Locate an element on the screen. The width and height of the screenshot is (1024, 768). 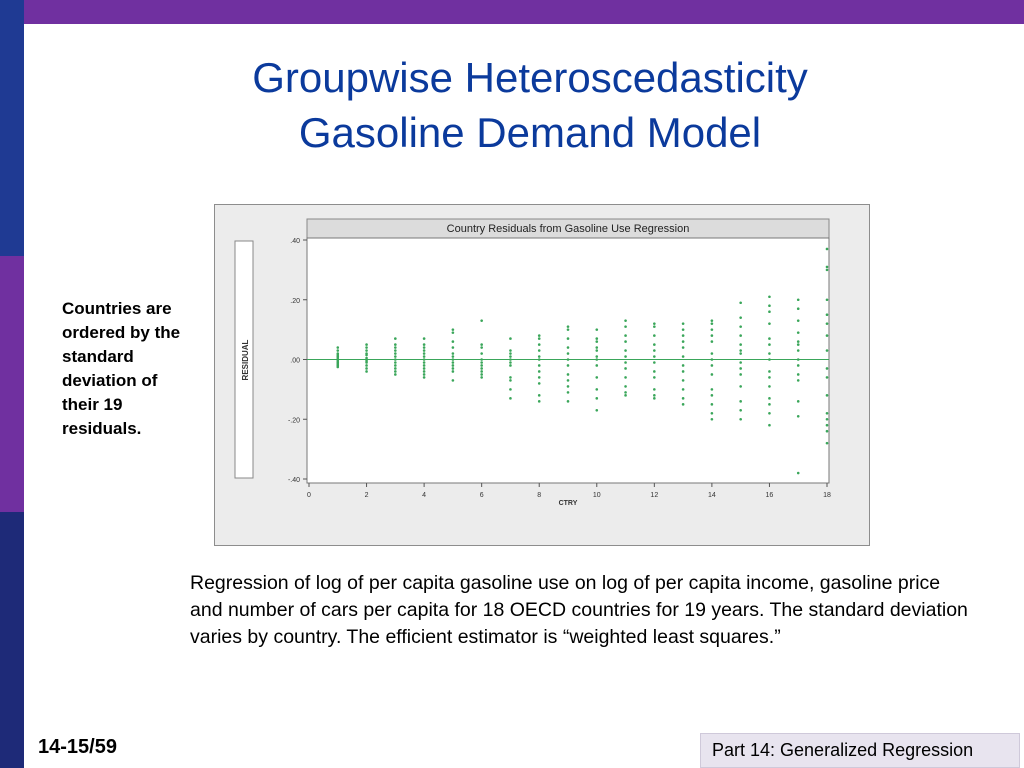
x-tick-label: 2 is located at coordinates (367, 495).